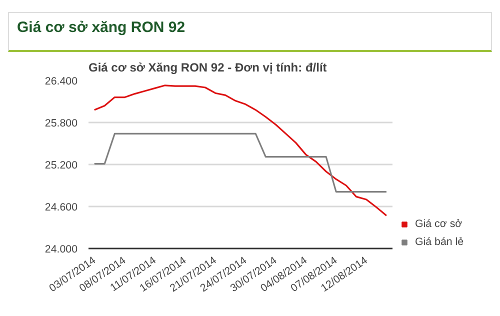  What do you see at coordinates (61, 208) in the screenshot?
I see `y-tick-label: 24.600` at bounding box center [61, 208].